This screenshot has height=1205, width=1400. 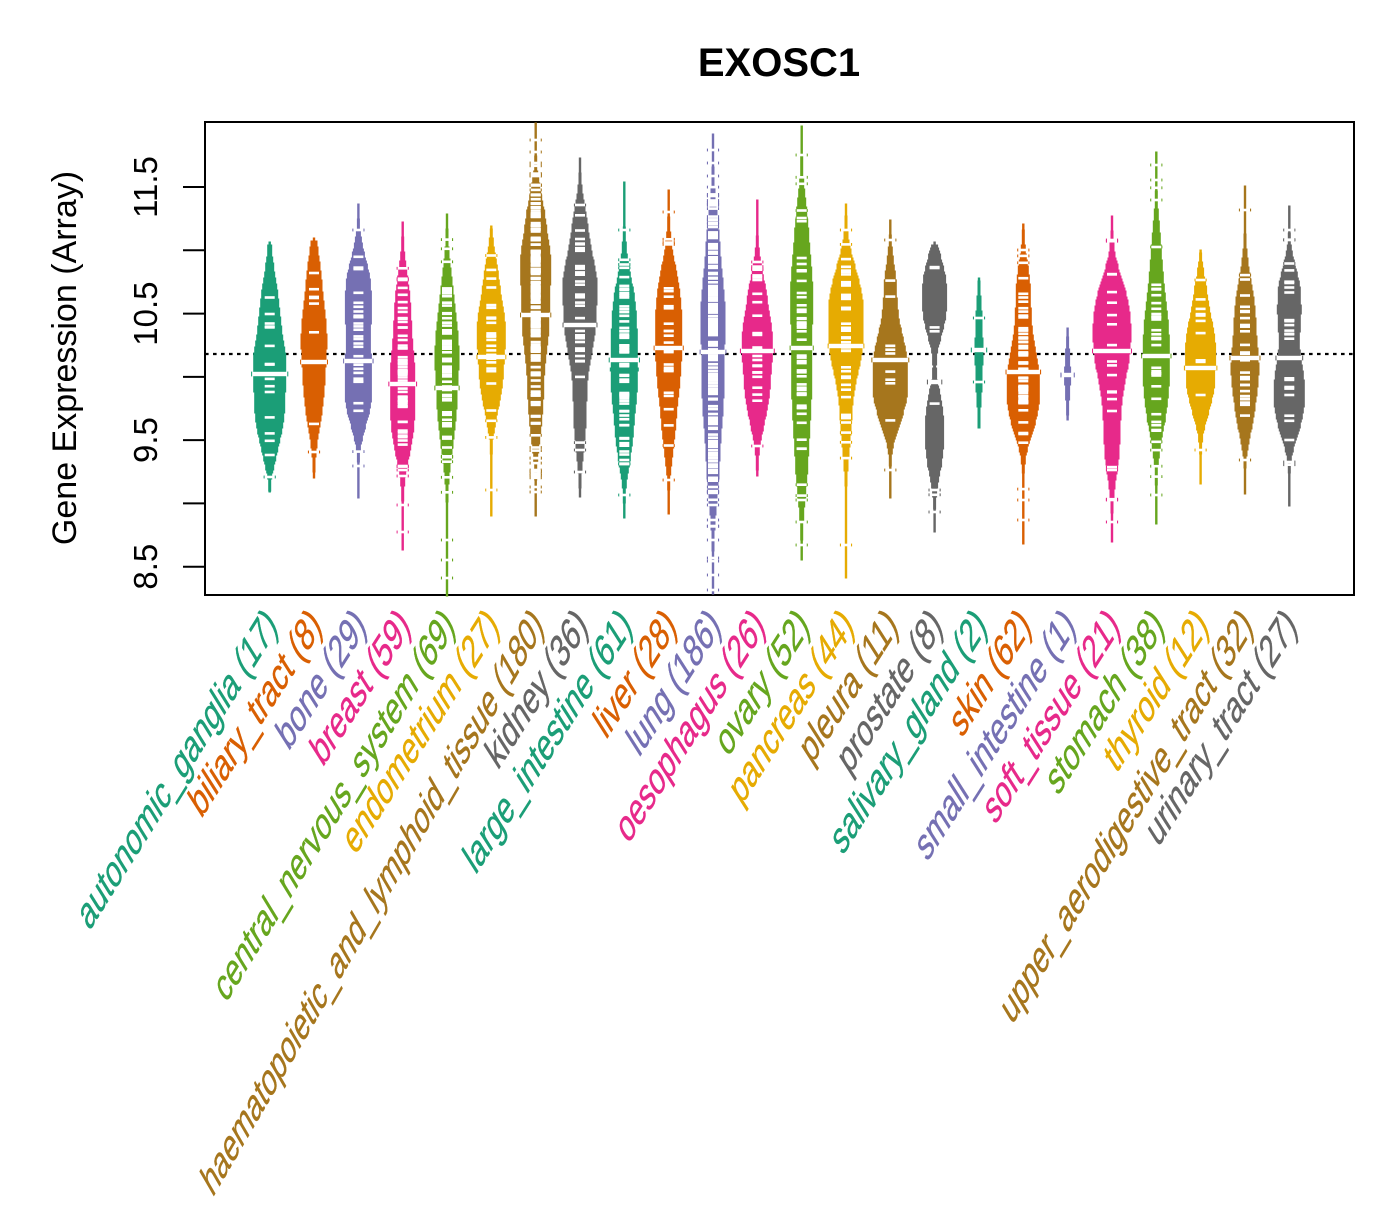 I want to click on svg-text: 8.5, so click(x=145, y=567).